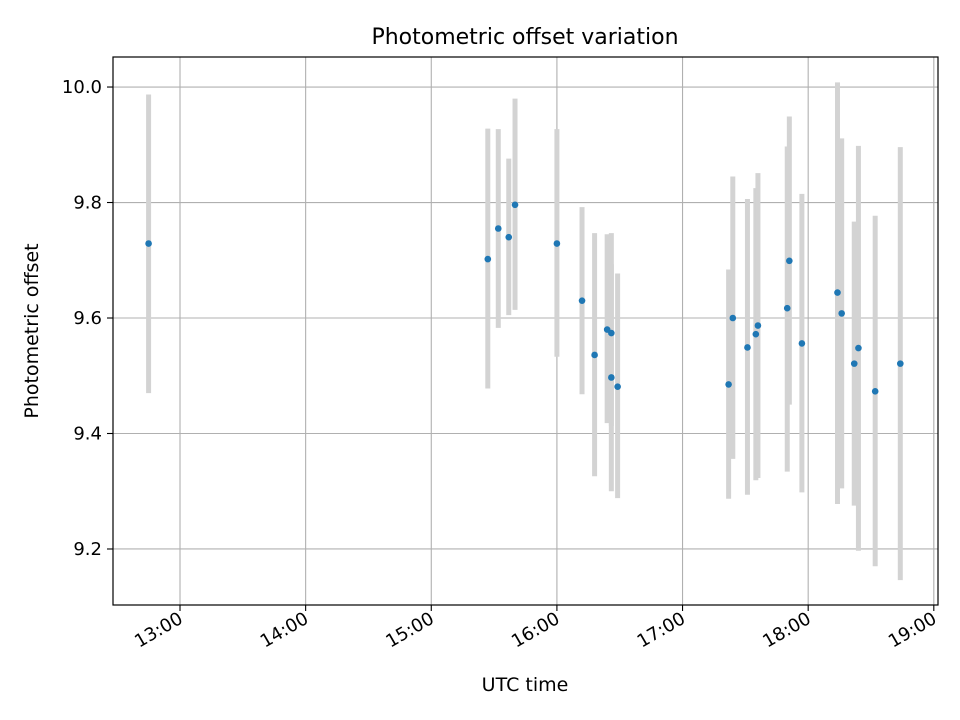  I want to click on y-tick-label: 9.8, so click(87, 203).